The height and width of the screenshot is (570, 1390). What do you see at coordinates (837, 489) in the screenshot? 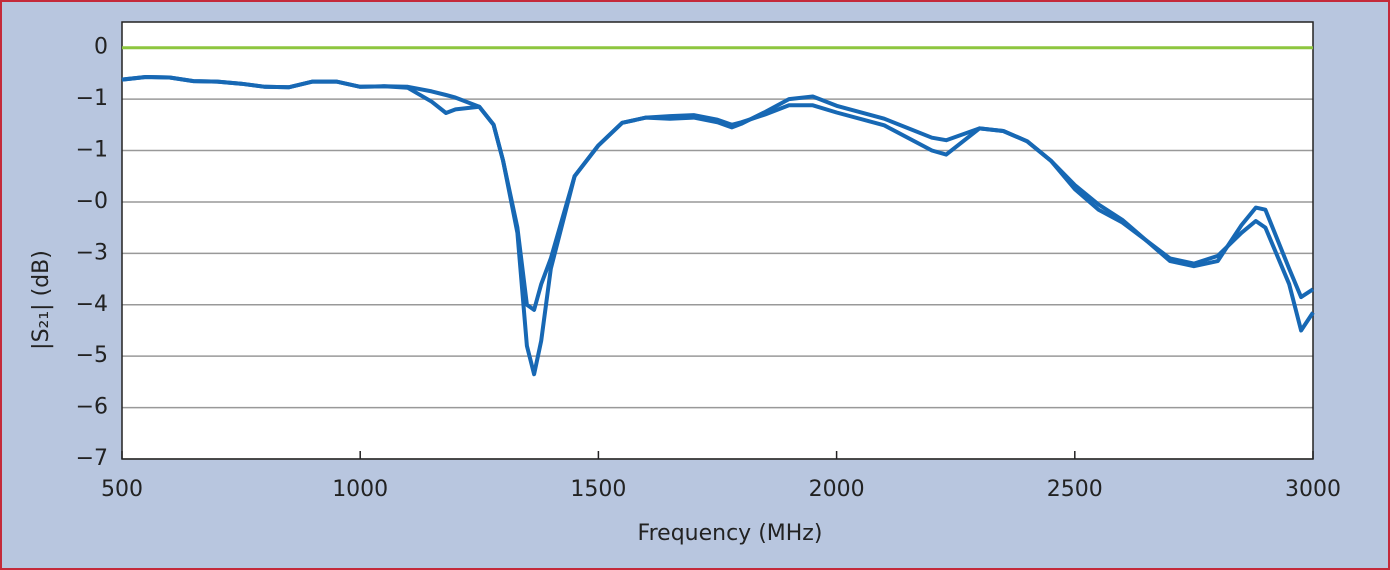
I see `x-tick-label: 2000` at bounding box center [837, 489].